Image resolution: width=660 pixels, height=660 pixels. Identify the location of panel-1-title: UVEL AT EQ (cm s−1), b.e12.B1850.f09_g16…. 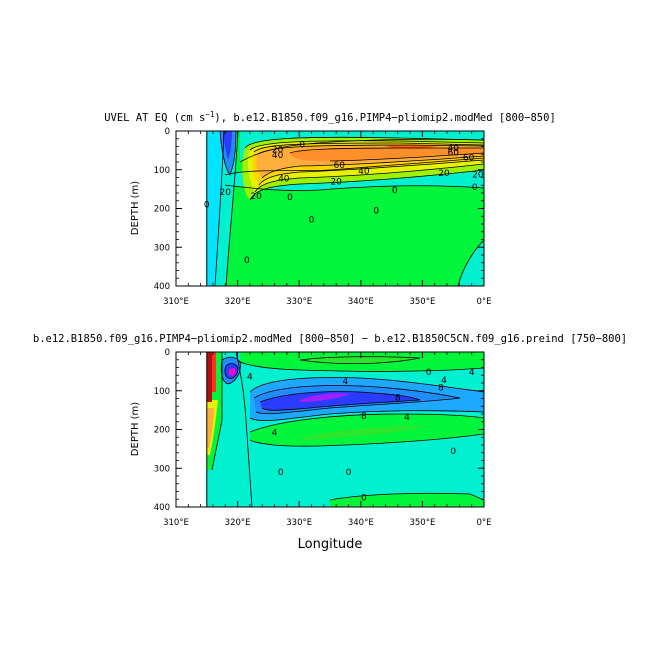
(330, 117).